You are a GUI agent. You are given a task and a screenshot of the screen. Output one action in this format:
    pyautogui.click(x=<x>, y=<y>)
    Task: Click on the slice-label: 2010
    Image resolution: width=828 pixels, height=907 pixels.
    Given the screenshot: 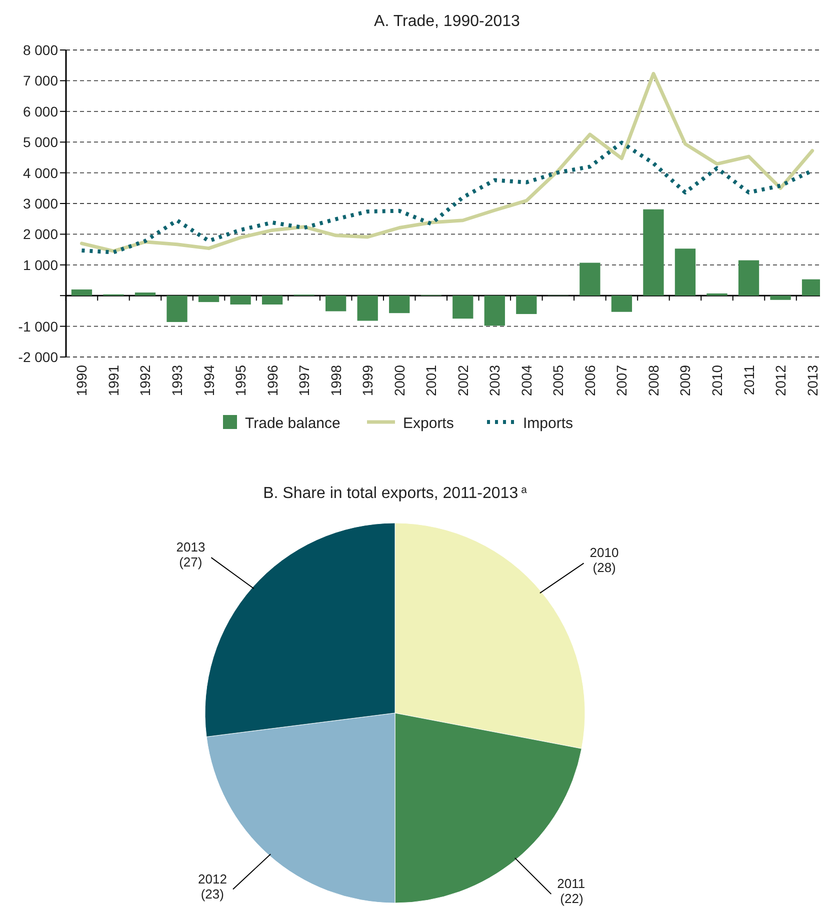 What is the action you would take?
    pyautogui.click(x=604, y=552)
    